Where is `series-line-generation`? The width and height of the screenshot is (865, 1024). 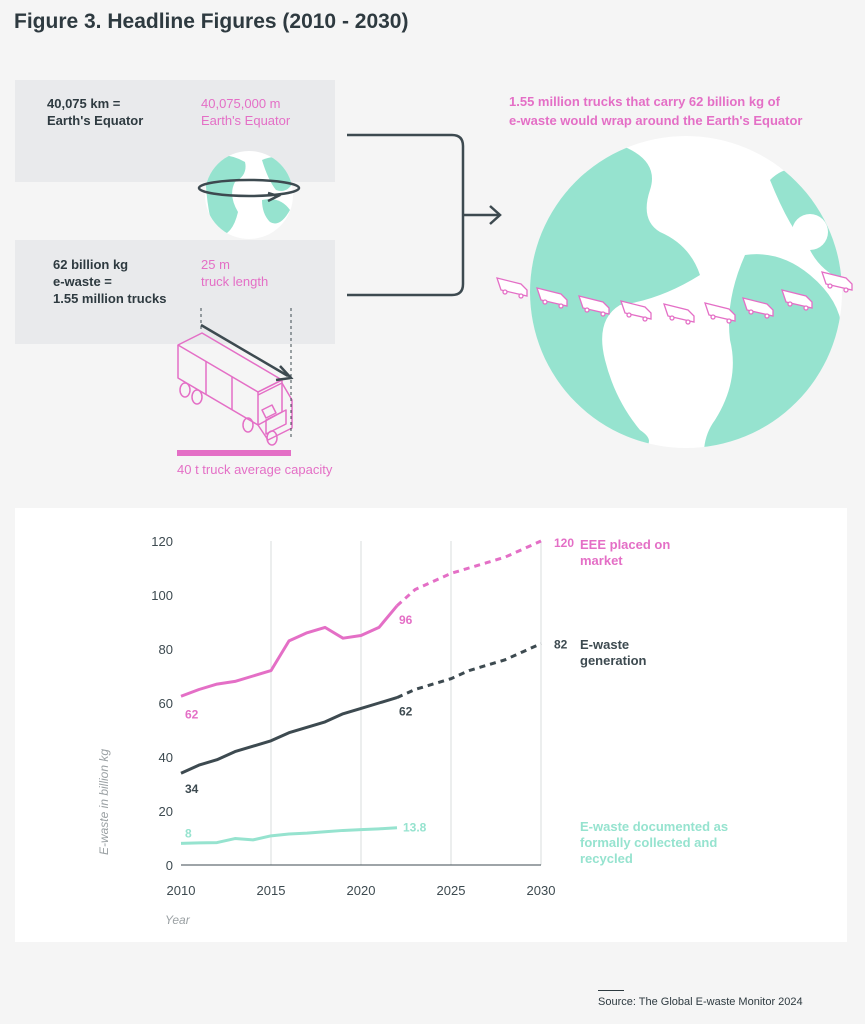 series-line-generation is located at coordinates (289, 735).